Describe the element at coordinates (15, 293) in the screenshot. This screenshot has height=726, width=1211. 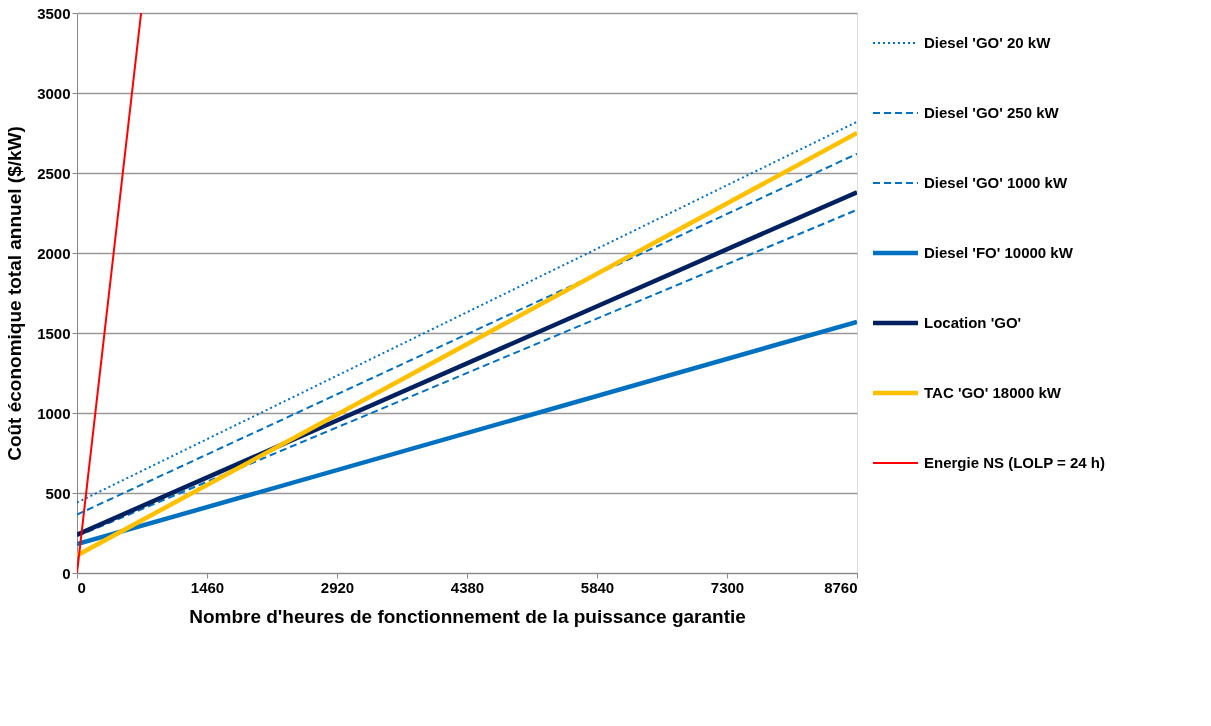
I see `y-axis-title: Coût économique total annuel ($/kW)` at that location.